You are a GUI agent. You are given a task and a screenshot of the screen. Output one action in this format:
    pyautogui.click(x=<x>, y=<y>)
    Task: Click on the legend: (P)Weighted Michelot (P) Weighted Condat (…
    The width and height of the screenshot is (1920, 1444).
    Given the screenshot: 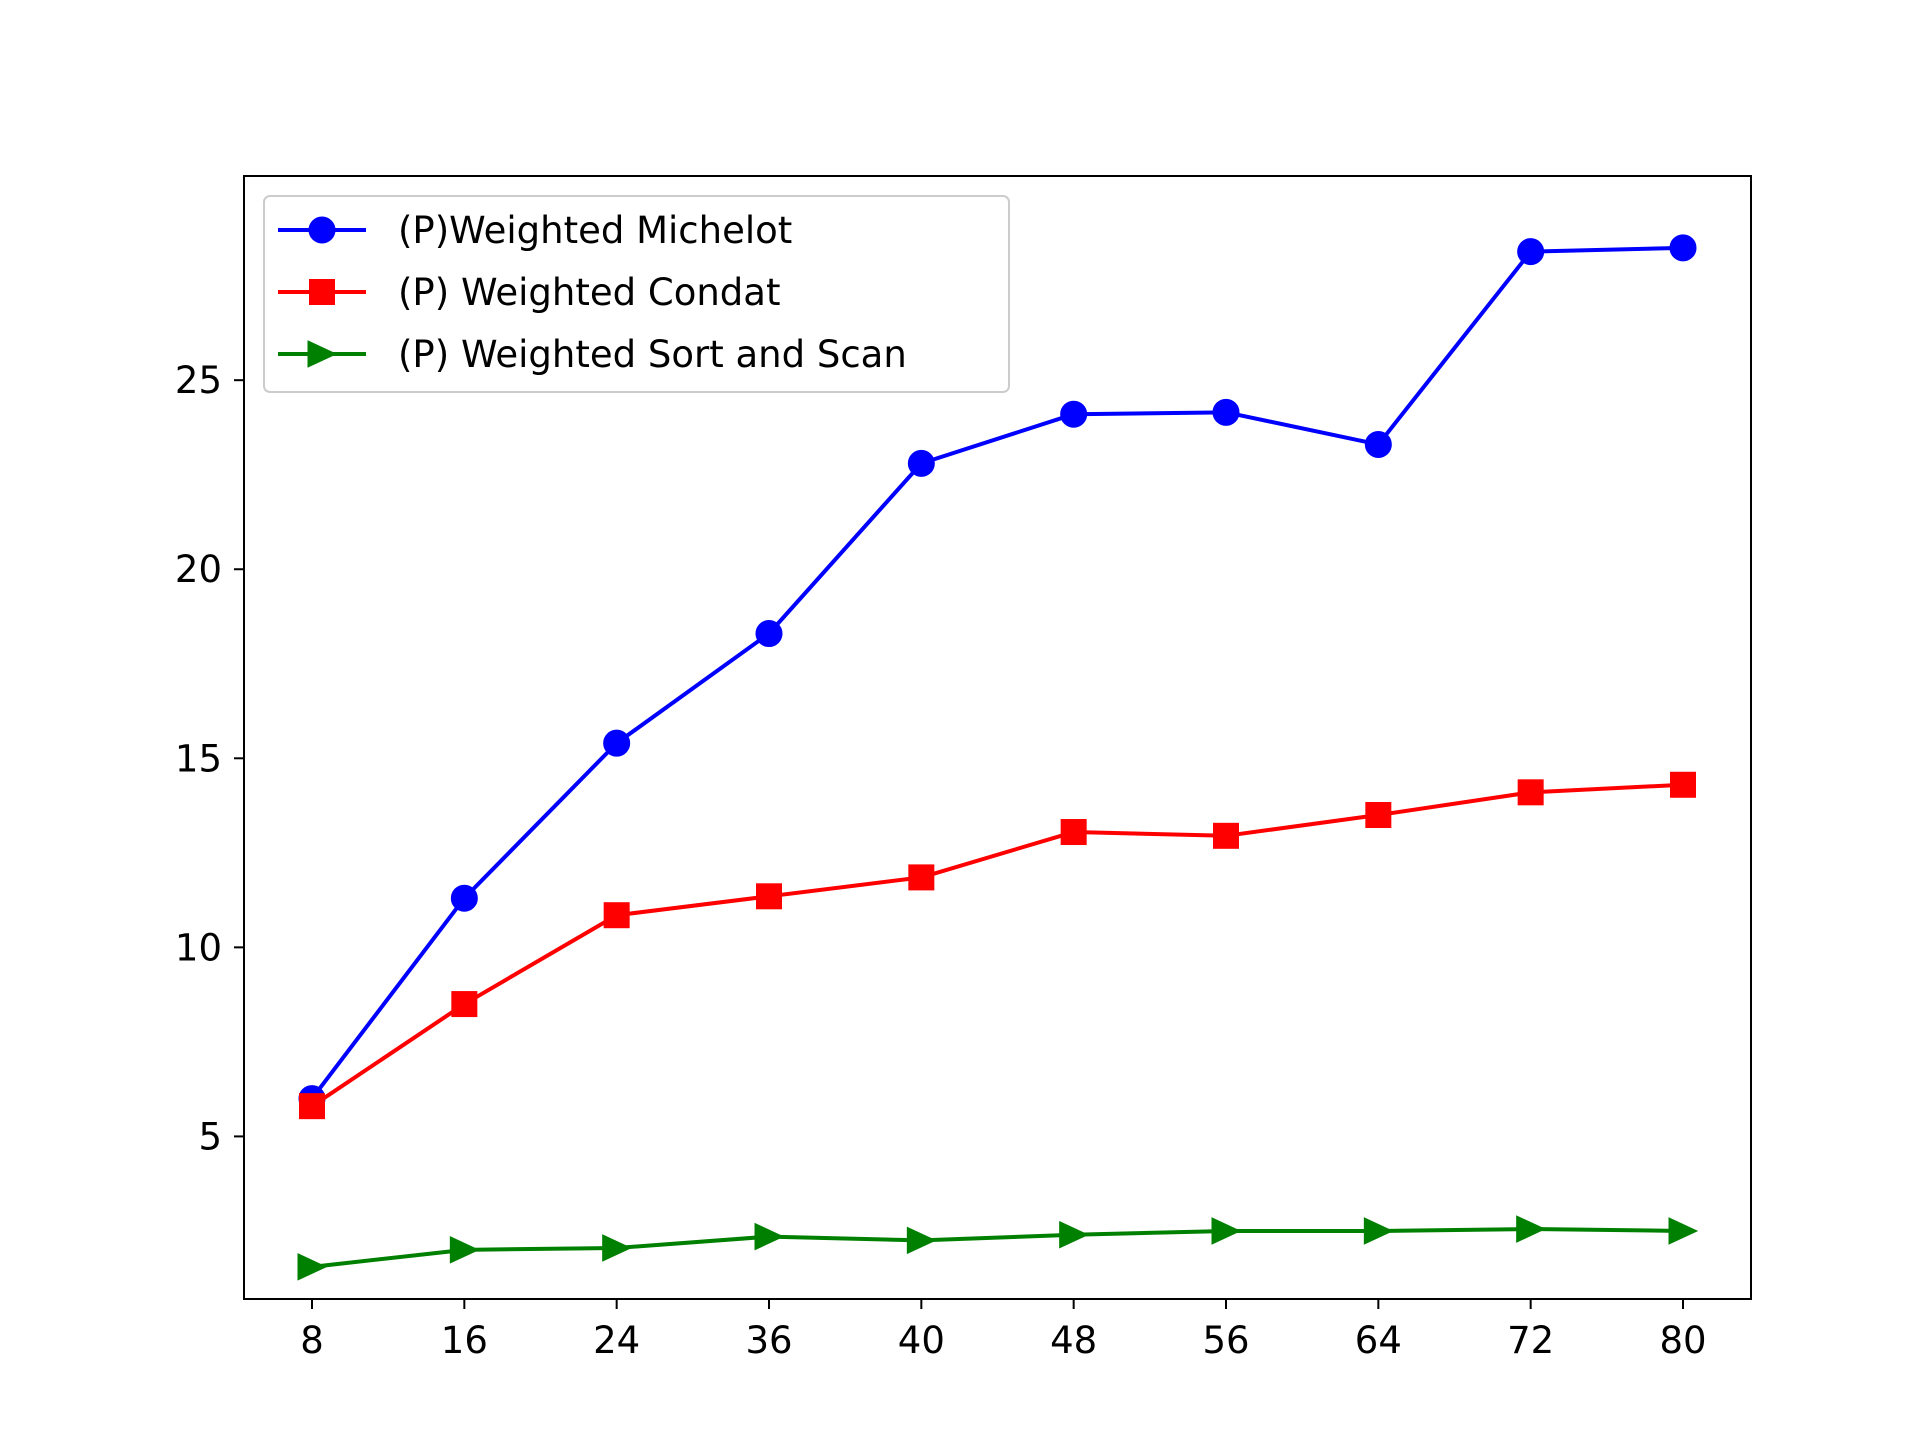 What is the action you would take?
    pyautogui.click(x=636, y=294)
    